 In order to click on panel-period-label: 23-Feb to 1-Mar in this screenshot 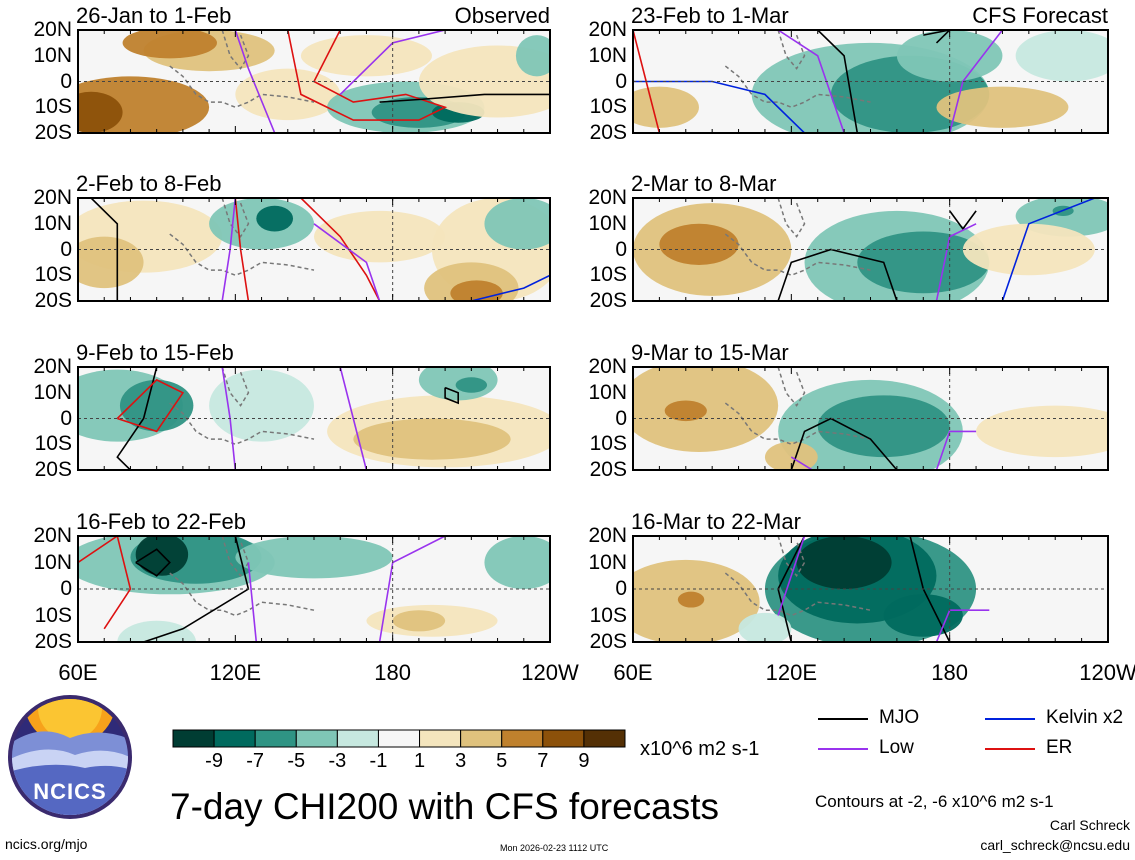, I will do `click(710, 15)`.